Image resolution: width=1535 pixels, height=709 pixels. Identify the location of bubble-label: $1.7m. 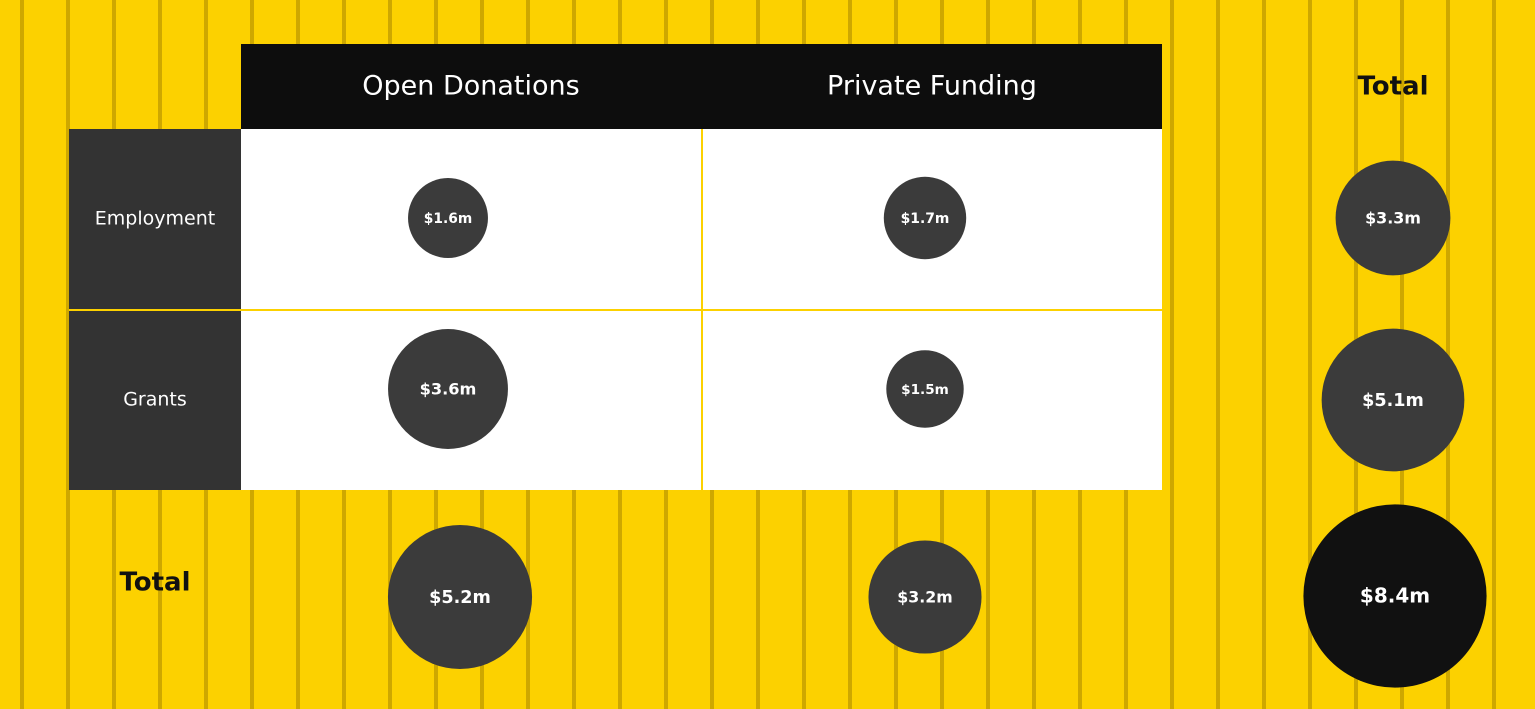
(925, 219).